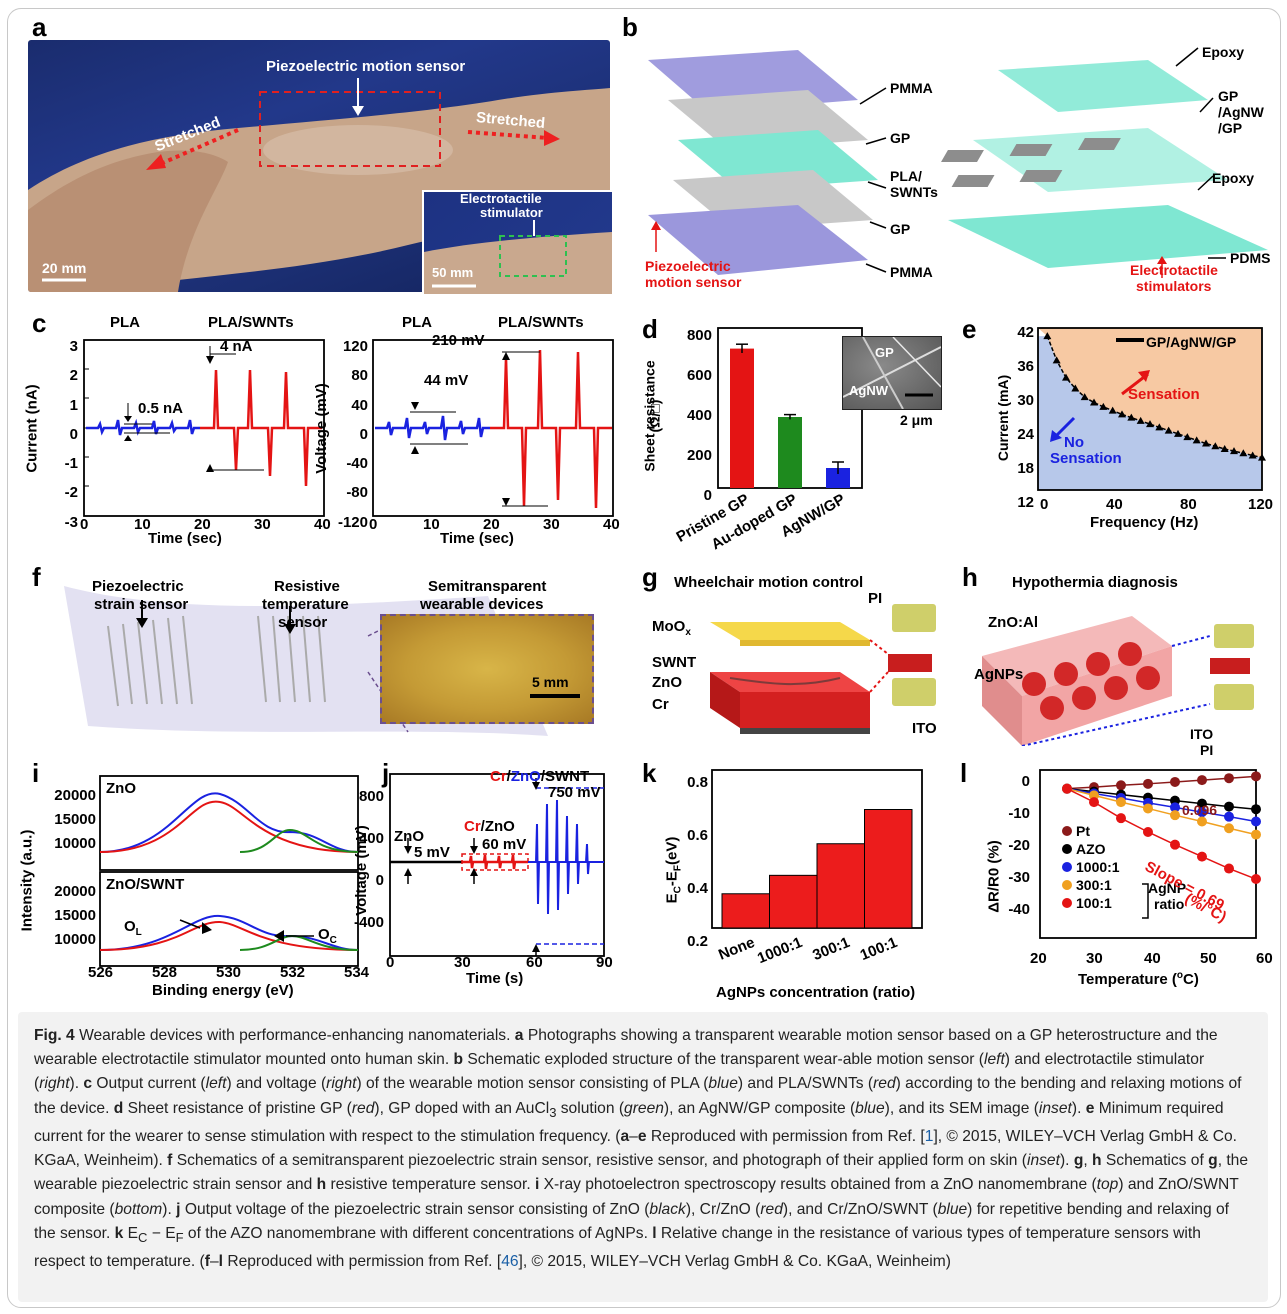 Image resolution: width=1287 pixels, height=1314 pixels. Describe the element at coordinates (303, 622) in the screenshot. I see `f-resist-3: sensor` at that location.